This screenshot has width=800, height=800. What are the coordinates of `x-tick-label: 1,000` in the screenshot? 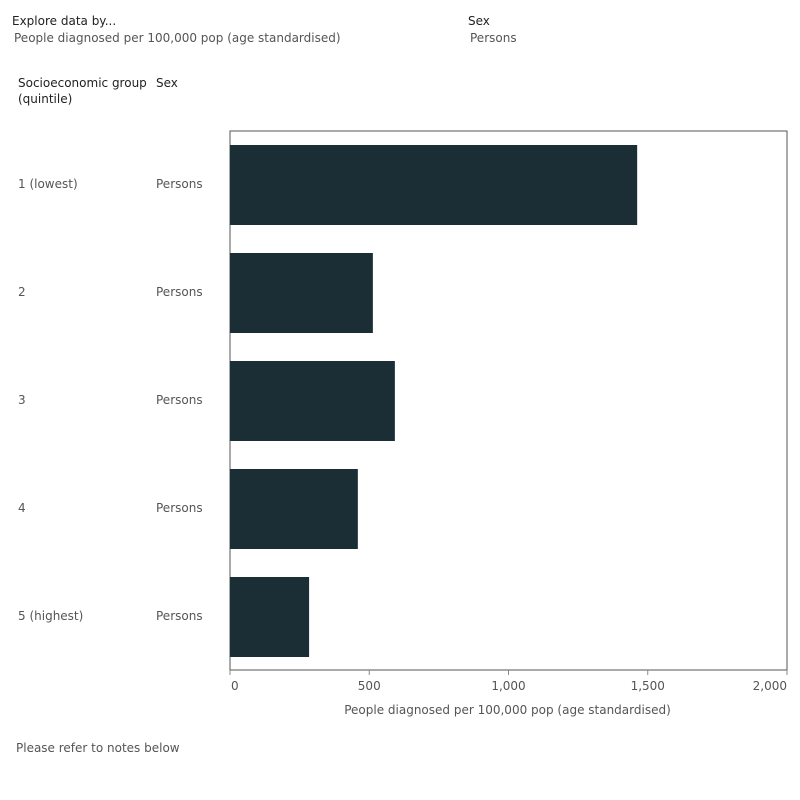 It's located at (508, 686).